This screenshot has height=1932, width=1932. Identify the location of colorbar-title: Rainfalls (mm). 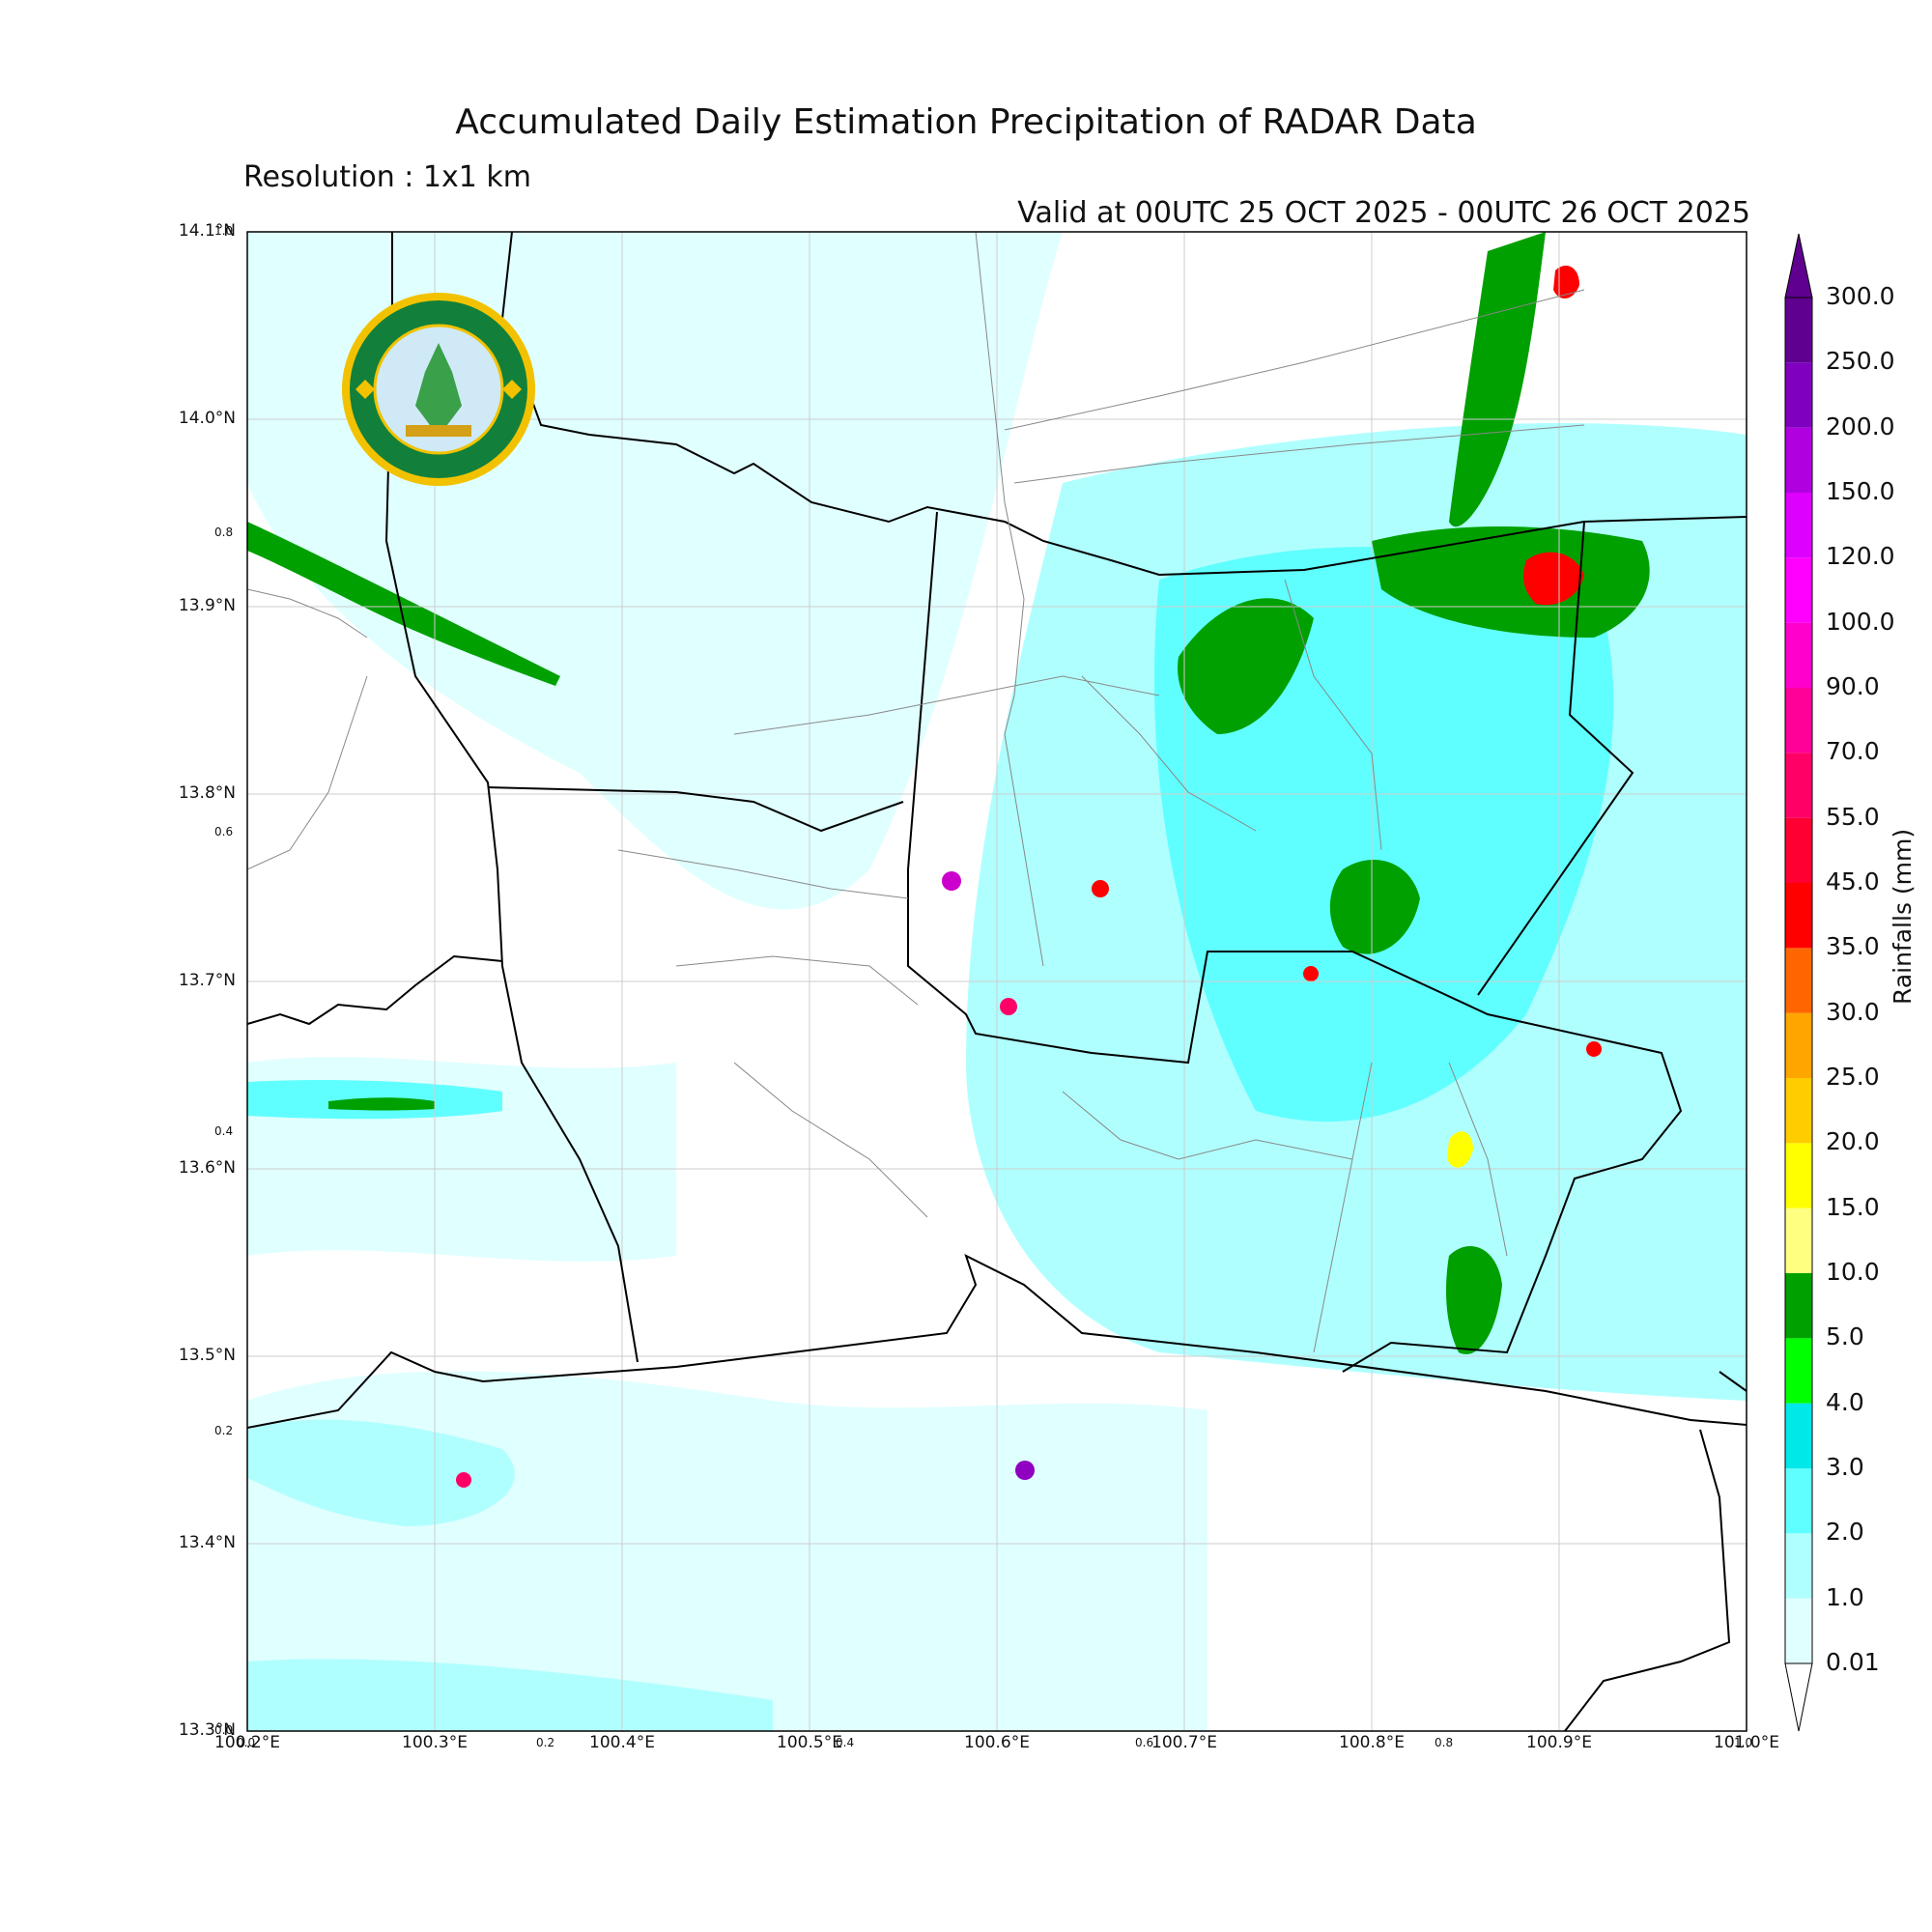
(1903, 916).